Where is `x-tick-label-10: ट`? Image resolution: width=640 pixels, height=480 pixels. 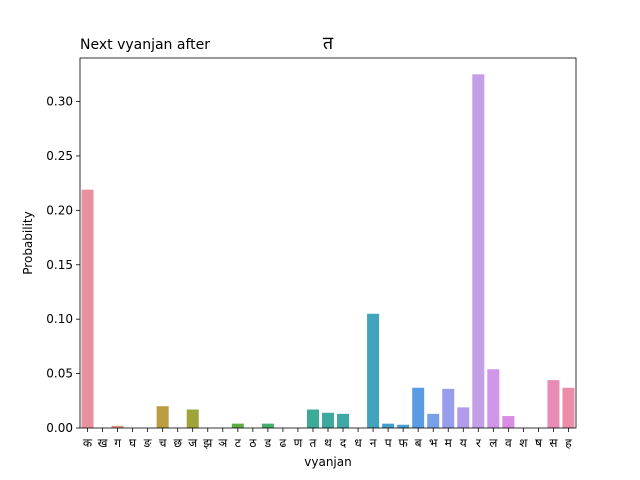
x-tick-label-10: ट is located at coordinates (238, 443).